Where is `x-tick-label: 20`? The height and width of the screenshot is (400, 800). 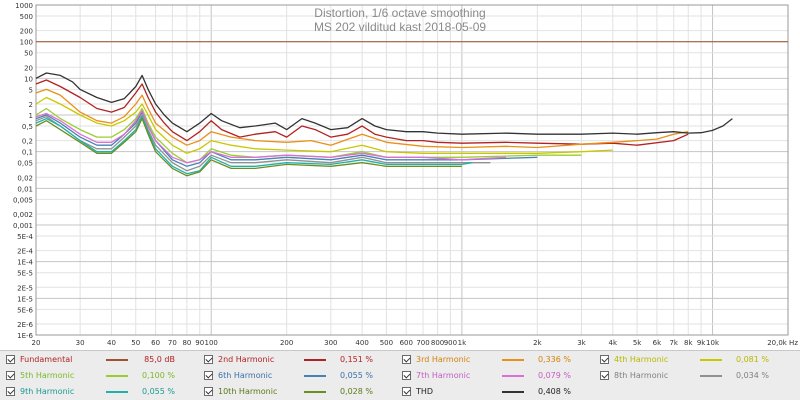 x-tick-label: 20 is located at coordinates (36, 343).